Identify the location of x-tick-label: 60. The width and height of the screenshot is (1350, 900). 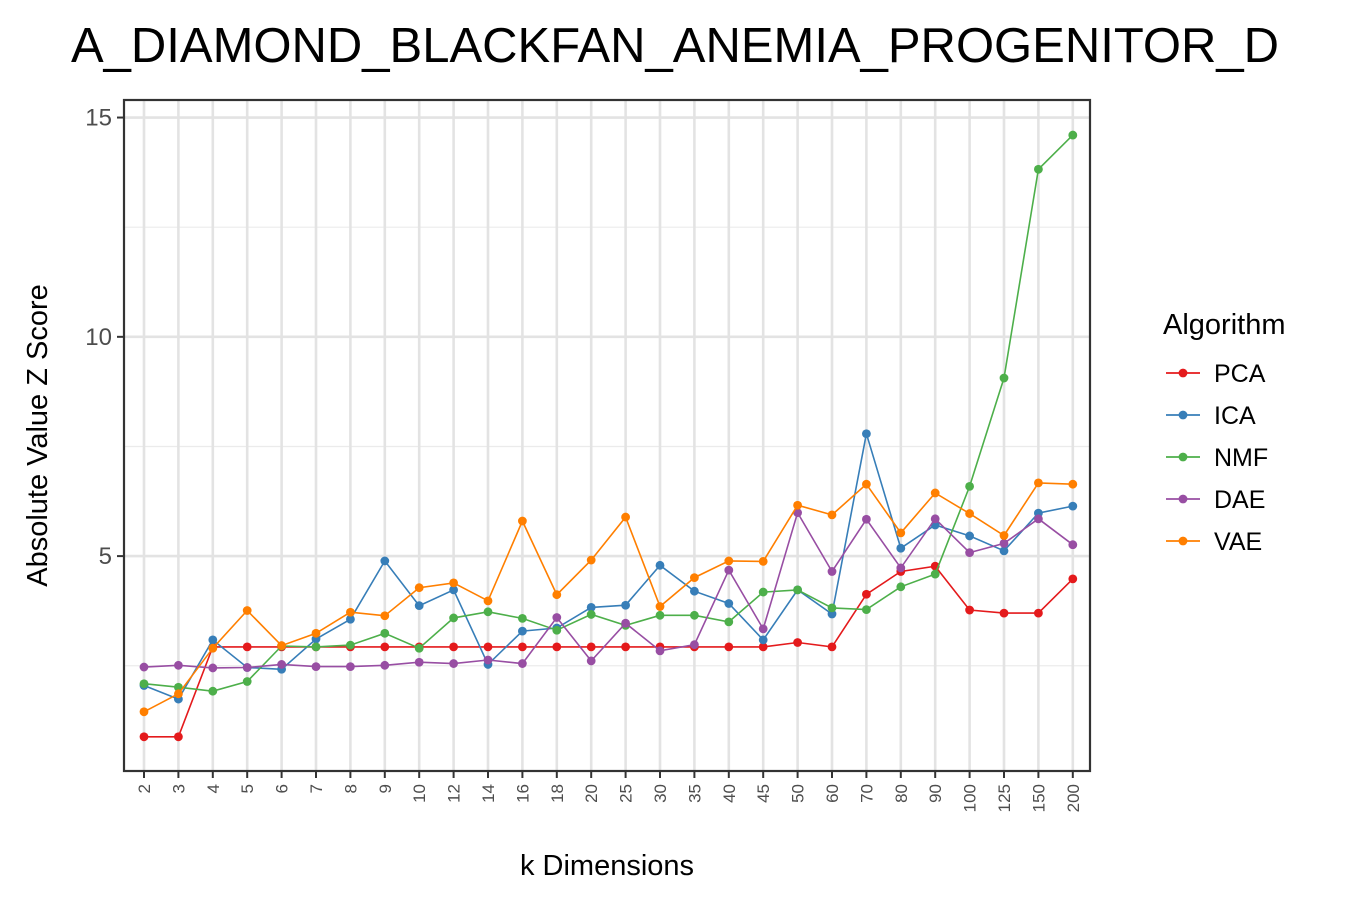
(832, 793).